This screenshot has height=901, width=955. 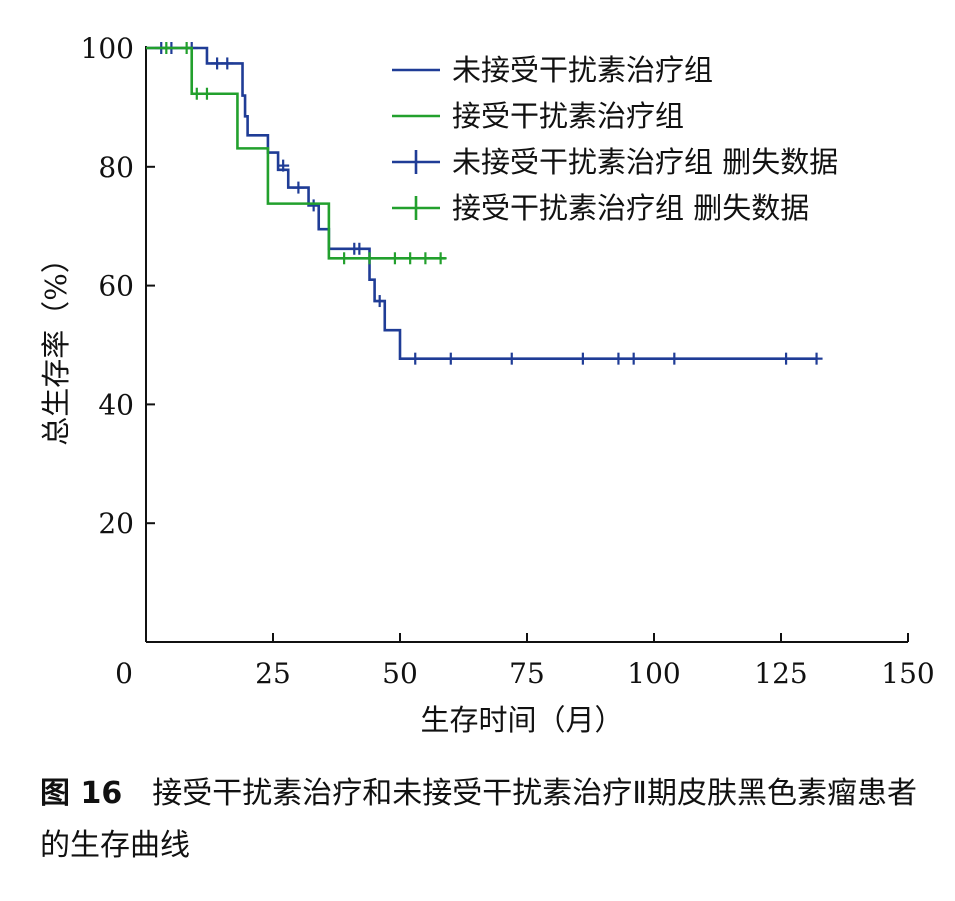 I want to click on x-axis-label: 生存时间（月）, so click(x=521, y=720).